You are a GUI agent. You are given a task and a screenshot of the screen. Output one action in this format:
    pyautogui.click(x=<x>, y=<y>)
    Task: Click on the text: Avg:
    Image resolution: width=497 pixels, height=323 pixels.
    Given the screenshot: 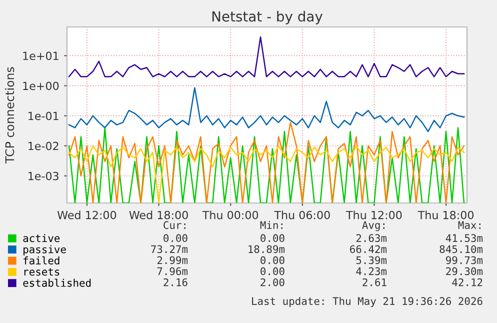 What is the action you would take?
    pyautogui.click(x=373, y=226)
    